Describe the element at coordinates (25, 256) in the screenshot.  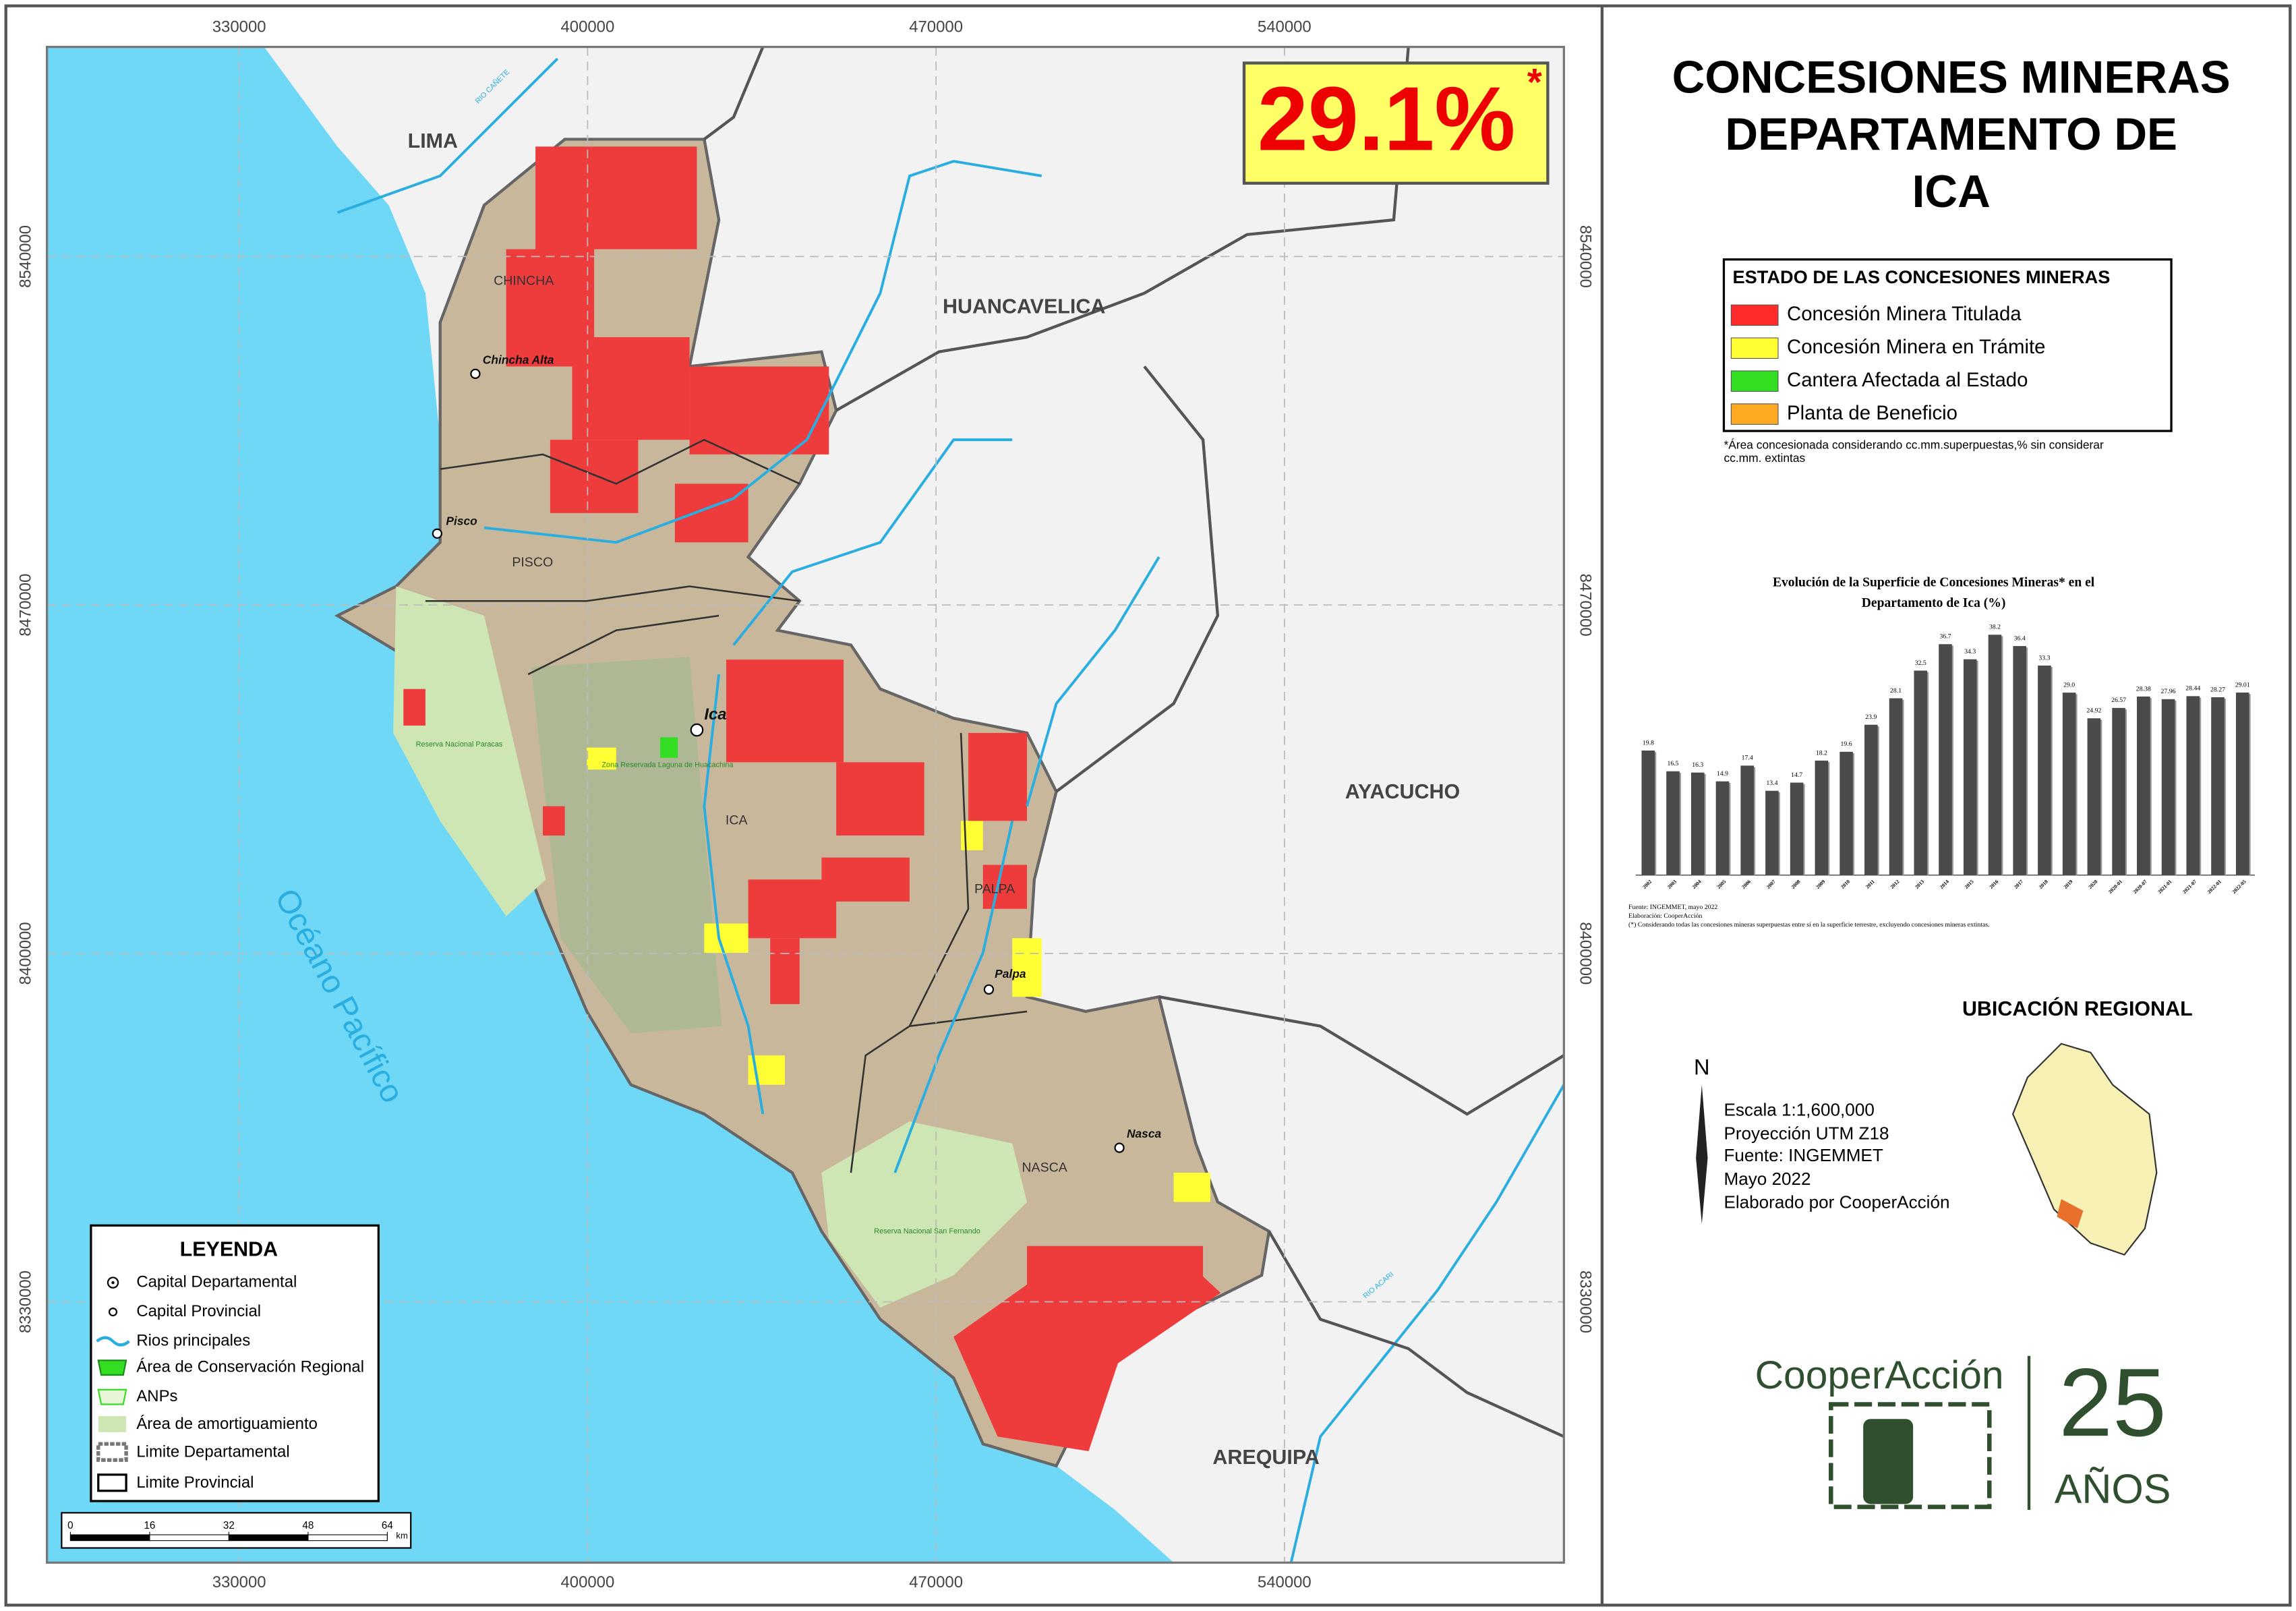
I see `y-tick-label: 8540000` at that location.